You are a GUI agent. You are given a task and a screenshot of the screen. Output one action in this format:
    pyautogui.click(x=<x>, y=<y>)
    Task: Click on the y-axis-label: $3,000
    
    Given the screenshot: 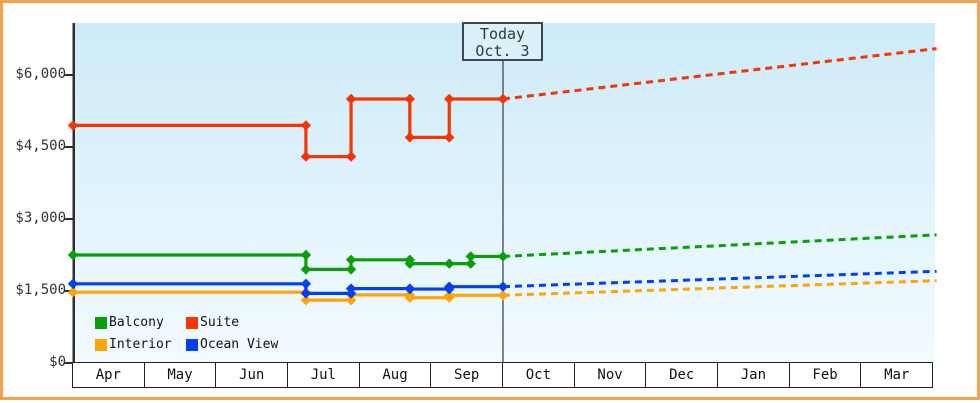 What is the action you would take?
    pyautogui.click(x=40, y=218)
    